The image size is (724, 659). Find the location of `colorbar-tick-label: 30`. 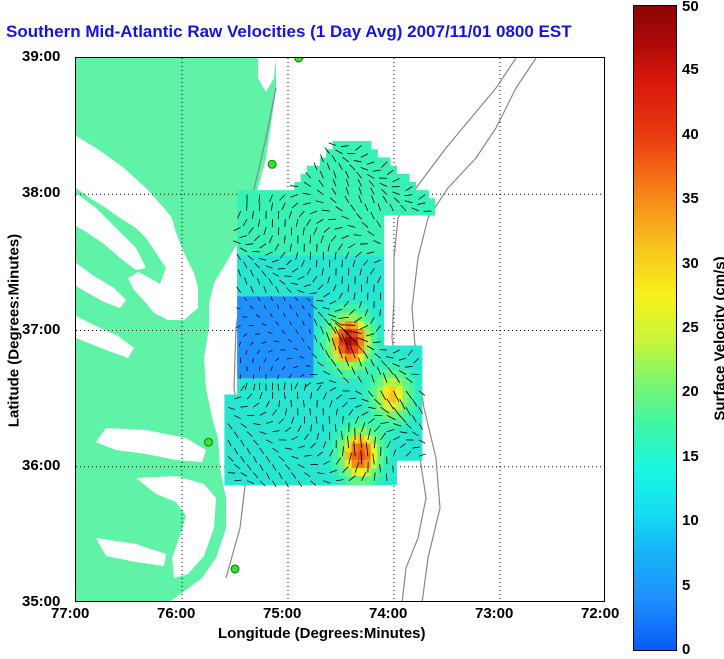

colorbar-tick-label: 30 is located at coordinates (690, 263).